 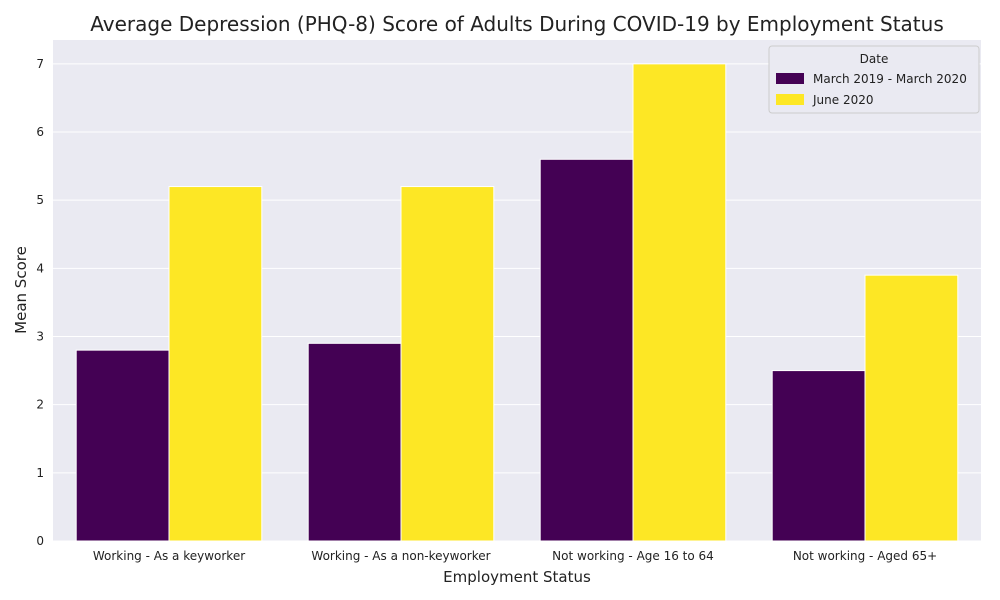 I want to click on bar-march-2019-march-2020-working-as-a-non-keyworker, so click(x=354, y=442).